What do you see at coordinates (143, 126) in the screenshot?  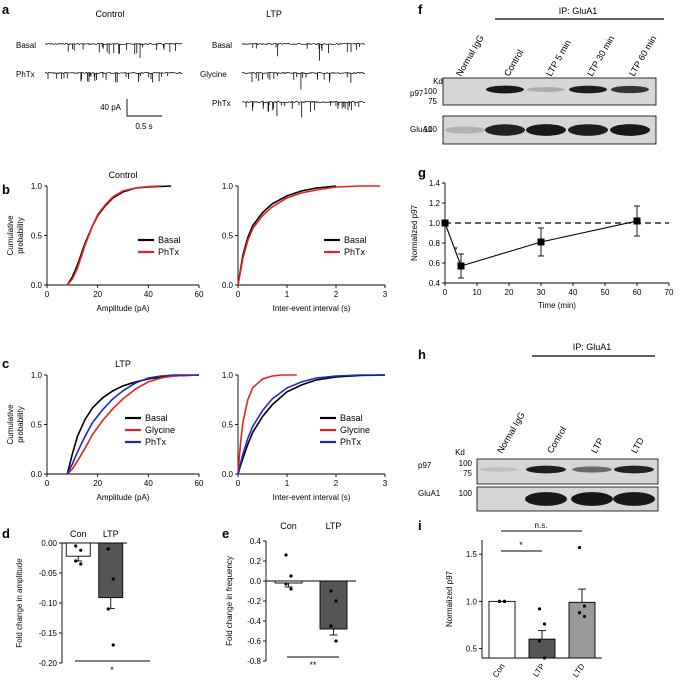 I see `scale-bar-x-label: 0.5 s` at bounding box center [143, 126].